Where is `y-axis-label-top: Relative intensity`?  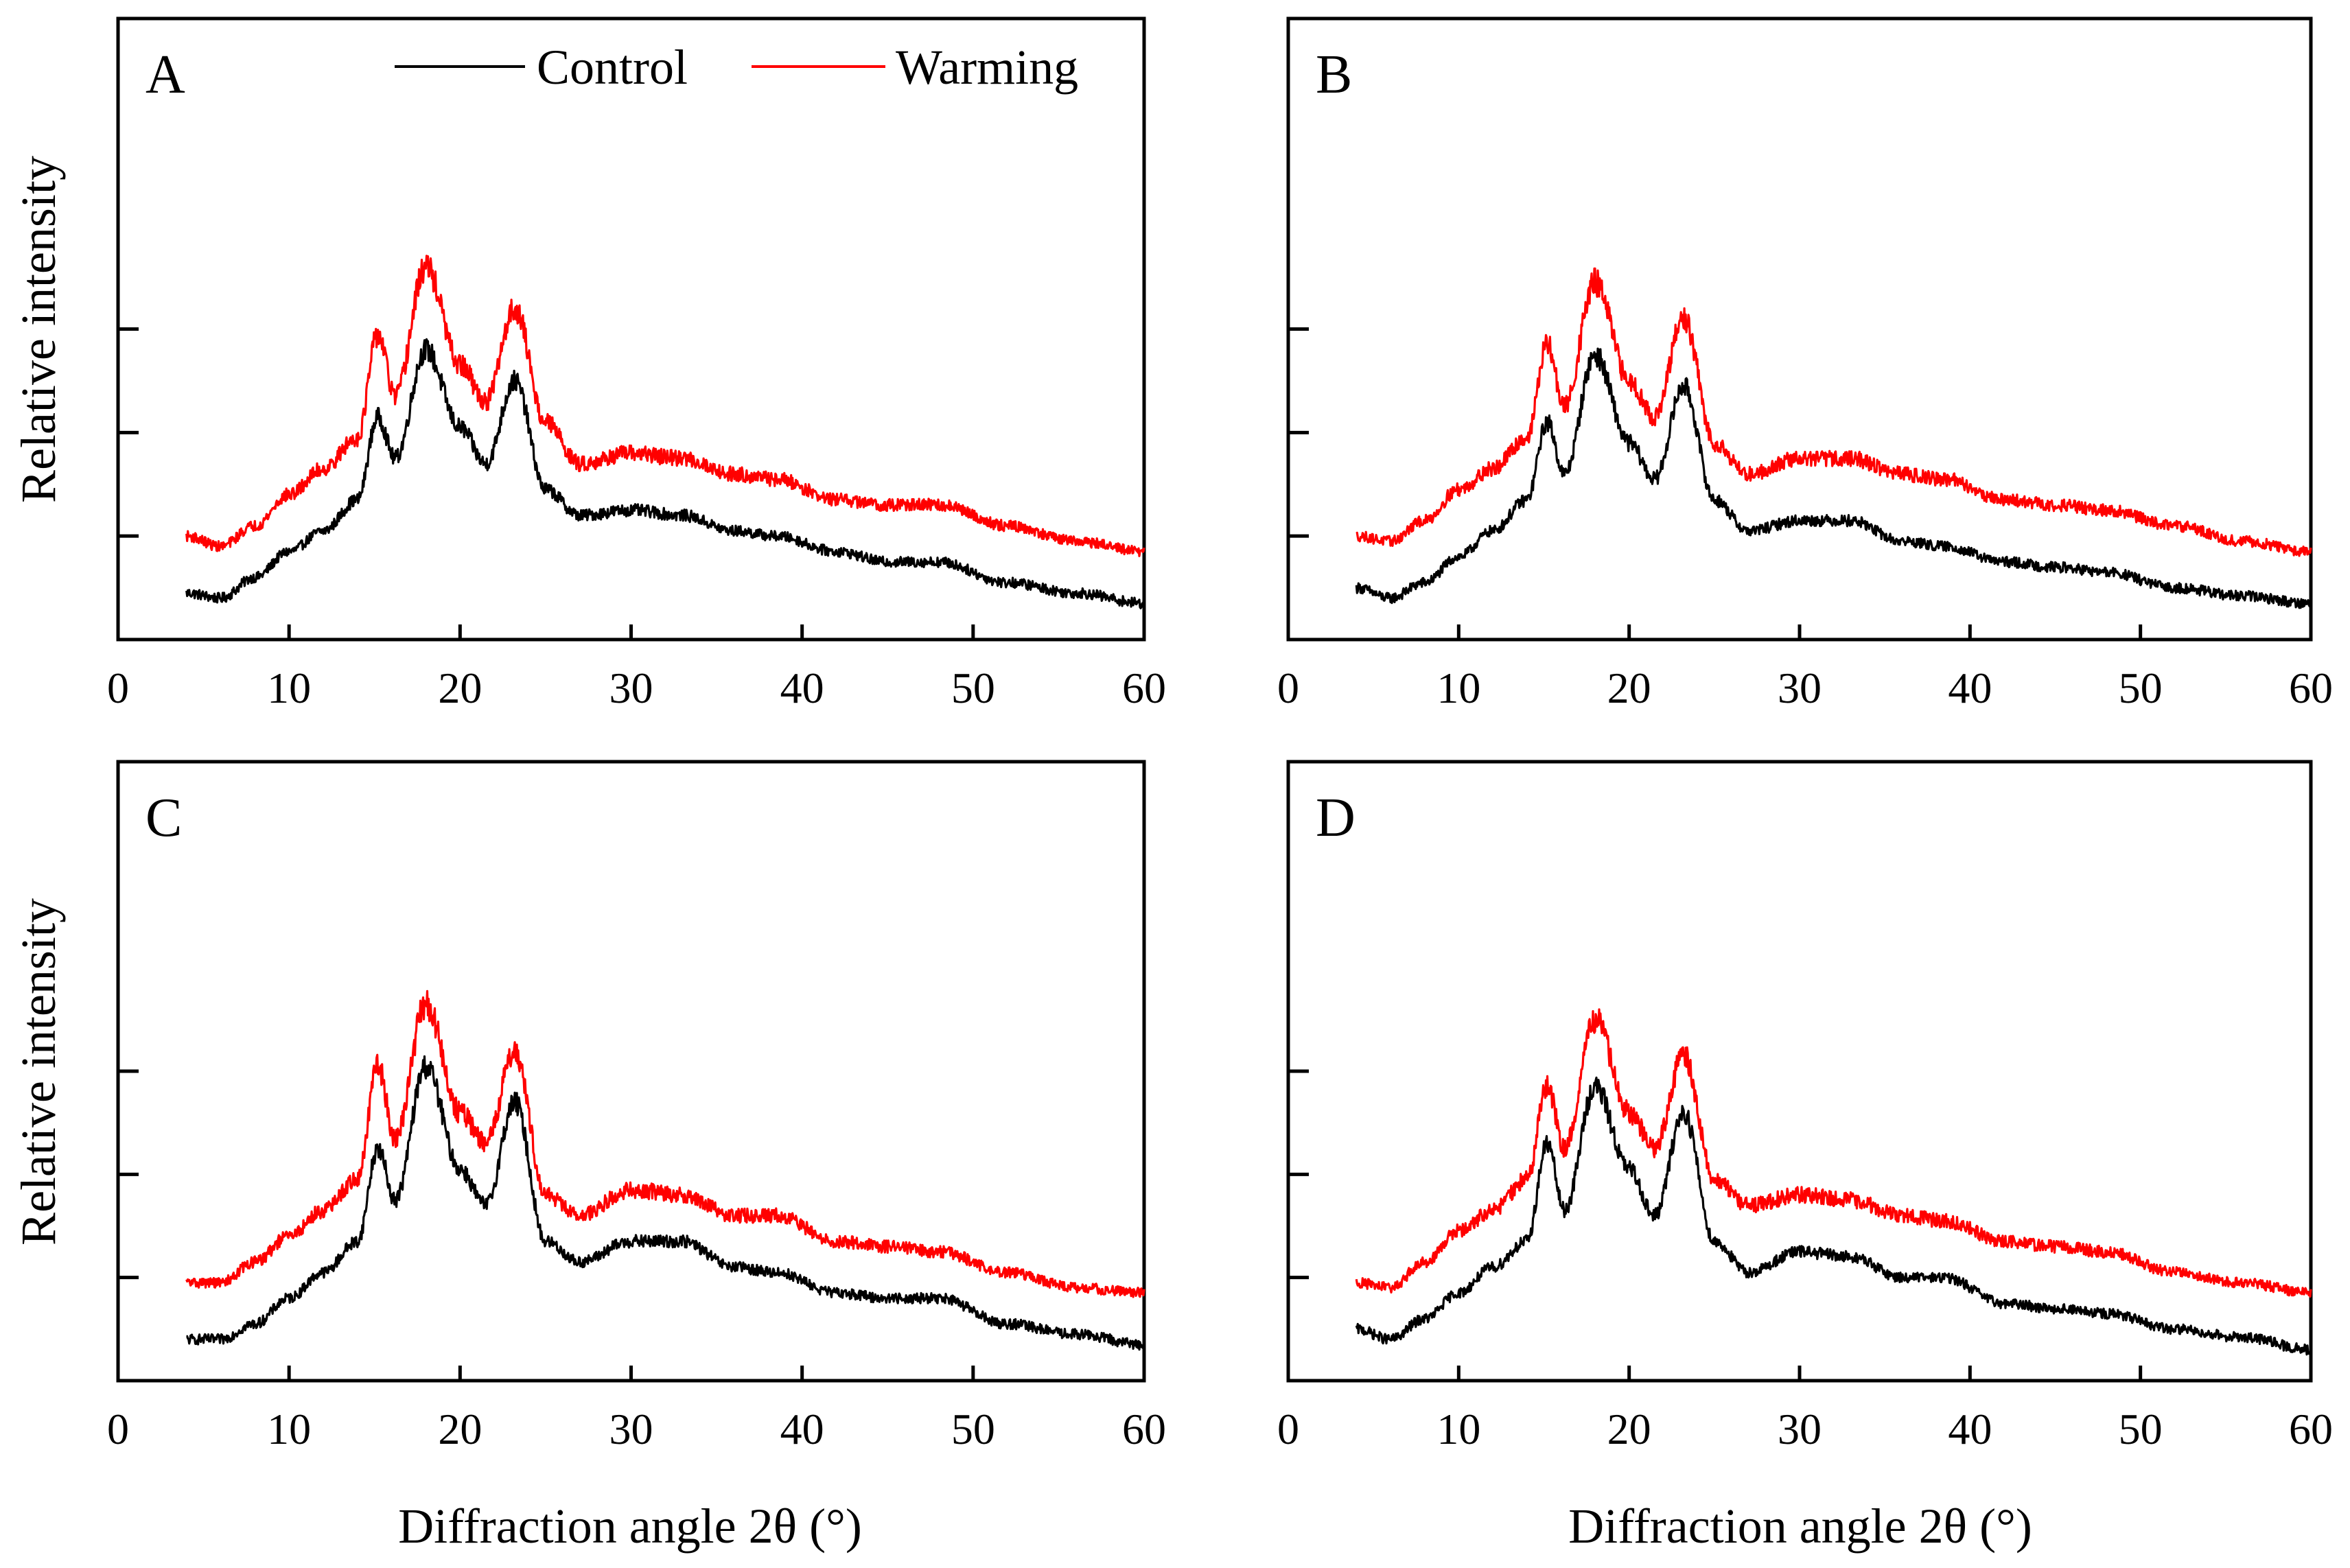 y-axis-label-top: Relative intensity is located at coordinates (38, 329).